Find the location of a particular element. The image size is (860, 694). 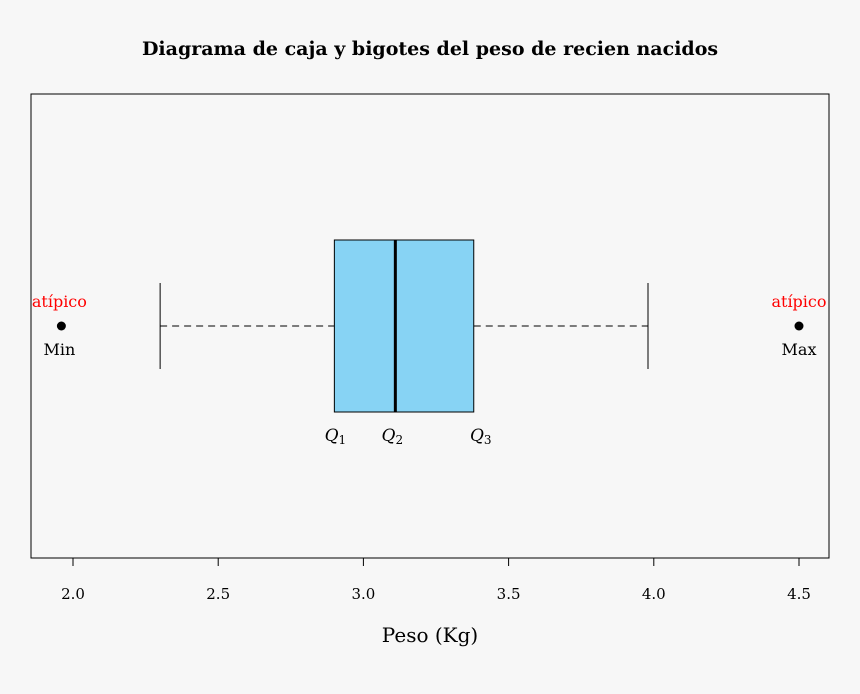

min-label: Min is located at coordinates (59, 349).